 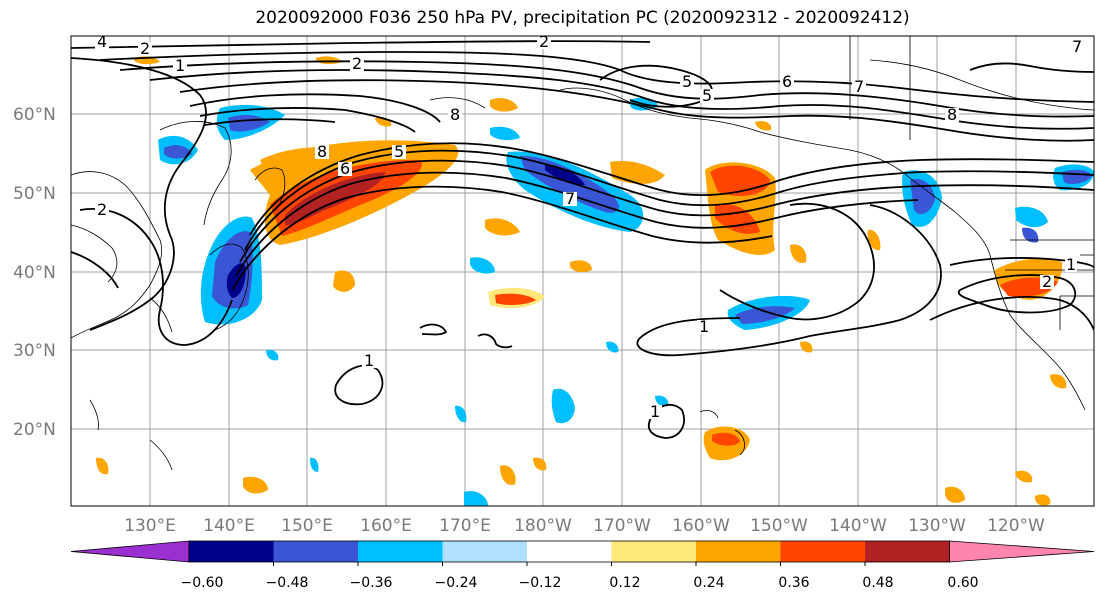 What do you see at coordinates (34, 430) in the screenshot?
I see `lat-label: 20°N` at bounding box center [34, 430].